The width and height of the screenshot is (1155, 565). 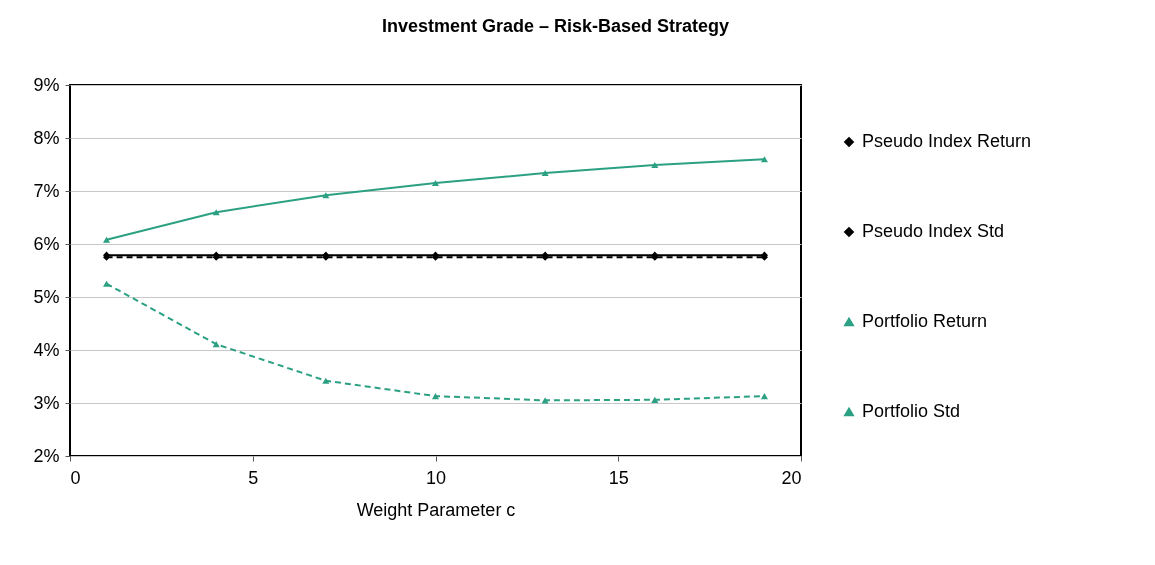 I want to click on y-tick-label: 7%, so click(x=46, y=190).